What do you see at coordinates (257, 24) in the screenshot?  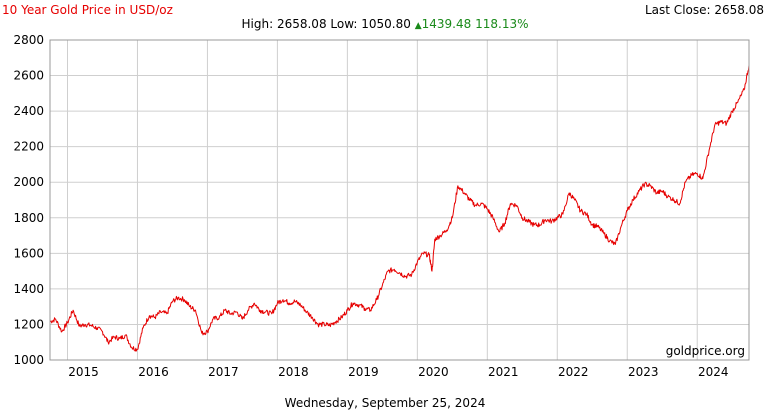 I see `high-label: High:` at bounding box center [257, 24].